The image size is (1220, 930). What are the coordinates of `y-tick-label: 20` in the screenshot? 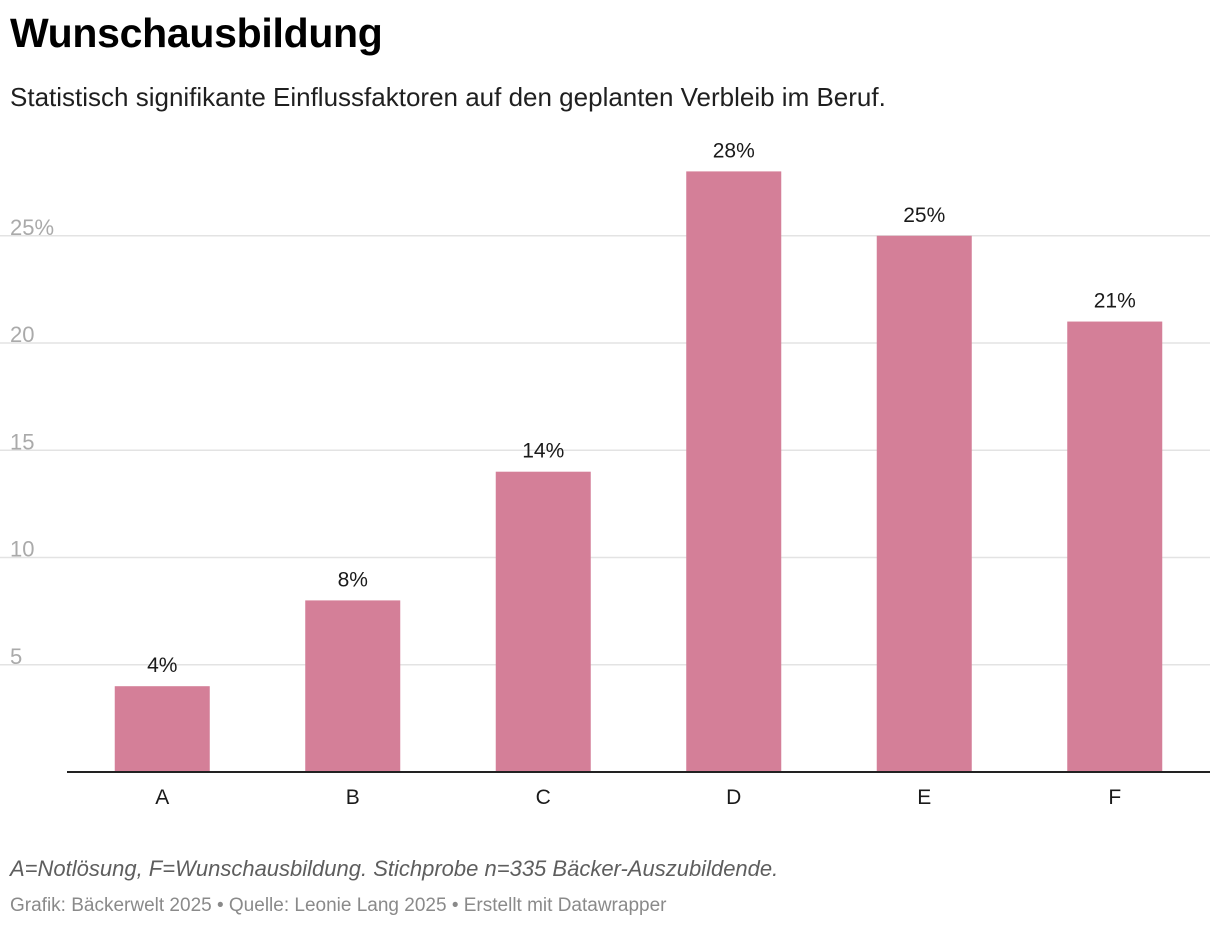 It's located at (22, 334).